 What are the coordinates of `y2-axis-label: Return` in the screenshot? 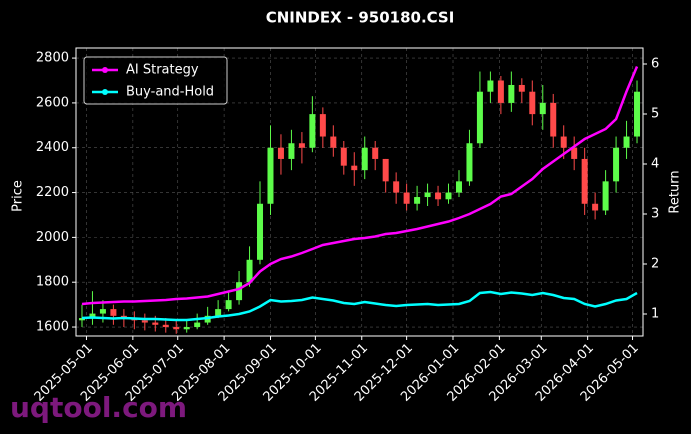 It's located at (675, 191).